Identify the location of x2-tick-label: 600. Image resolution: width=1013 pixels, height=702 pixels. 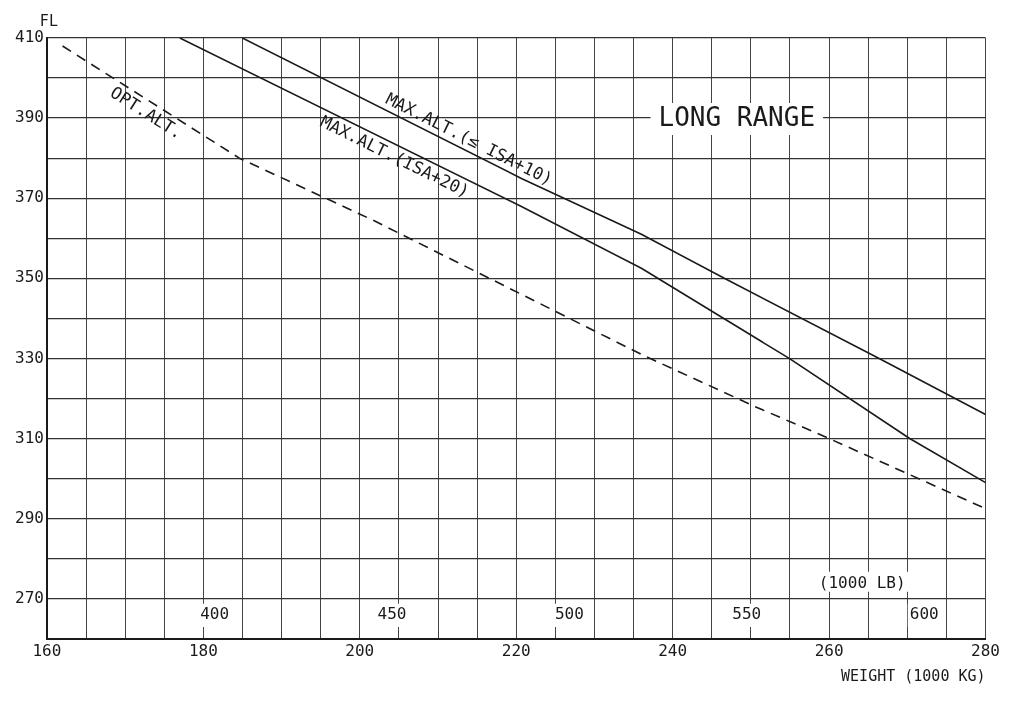
(924, 614).